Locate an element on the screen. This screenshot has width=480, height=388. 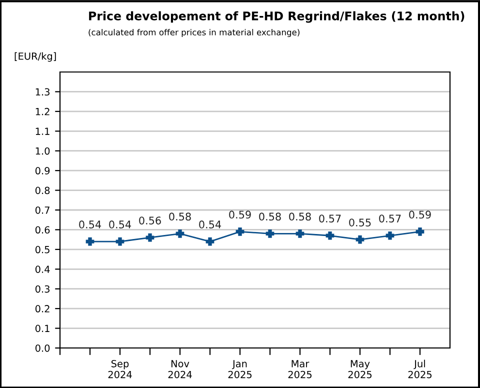
x-tick-label: Sep 2024 is located at coordinates (120, 369).